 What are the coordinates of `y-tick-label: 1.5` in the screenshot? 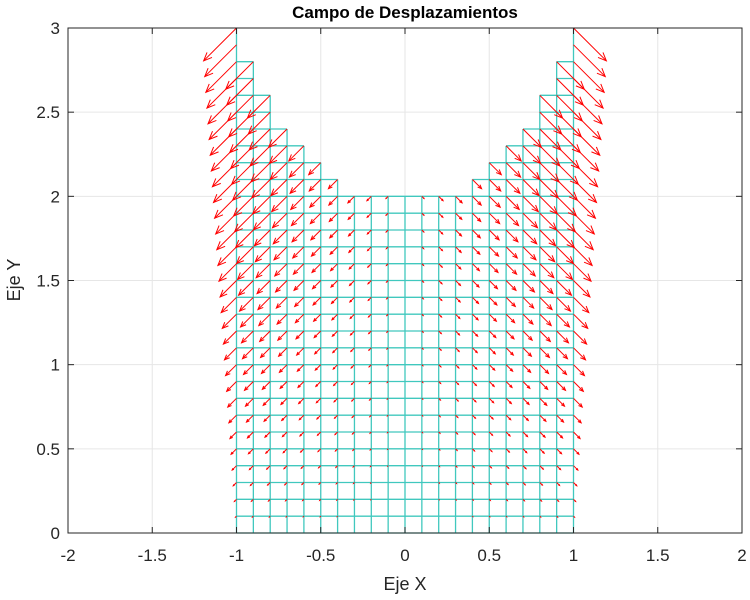 It's located at (48, 281).